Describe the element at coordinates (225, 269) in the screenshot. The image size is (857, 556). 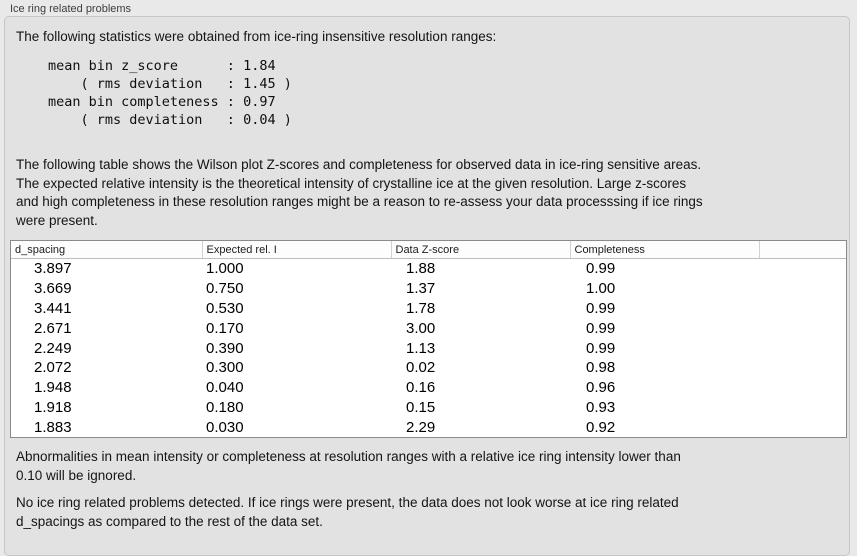
I see `table-cell: 1.000` at that location.